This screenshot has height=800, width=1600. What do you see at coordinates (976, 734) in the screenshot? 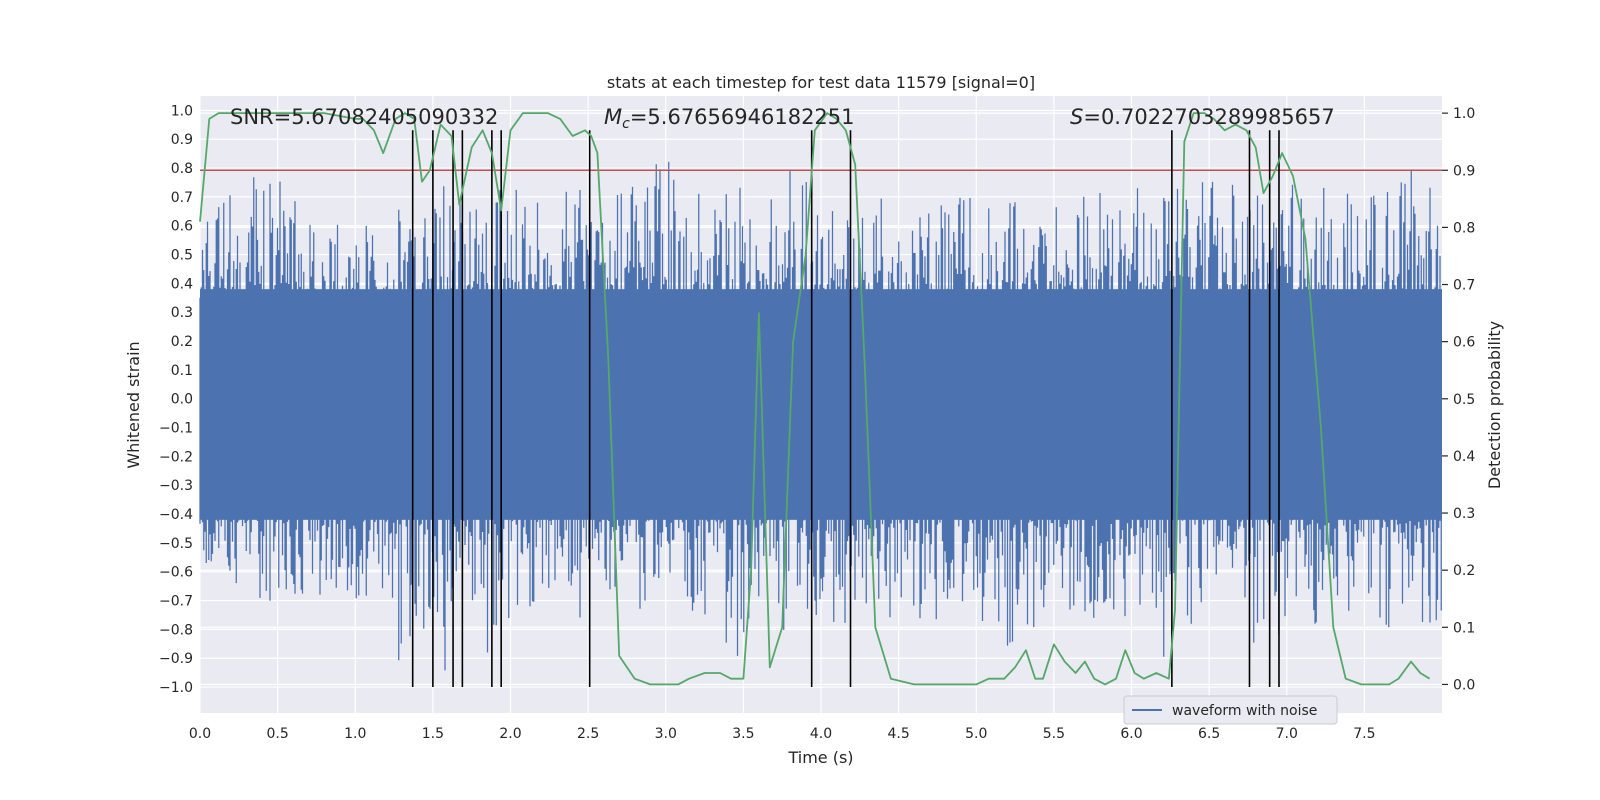
I see `x-tick-10: 5.0` at bounding box center [976, 734].